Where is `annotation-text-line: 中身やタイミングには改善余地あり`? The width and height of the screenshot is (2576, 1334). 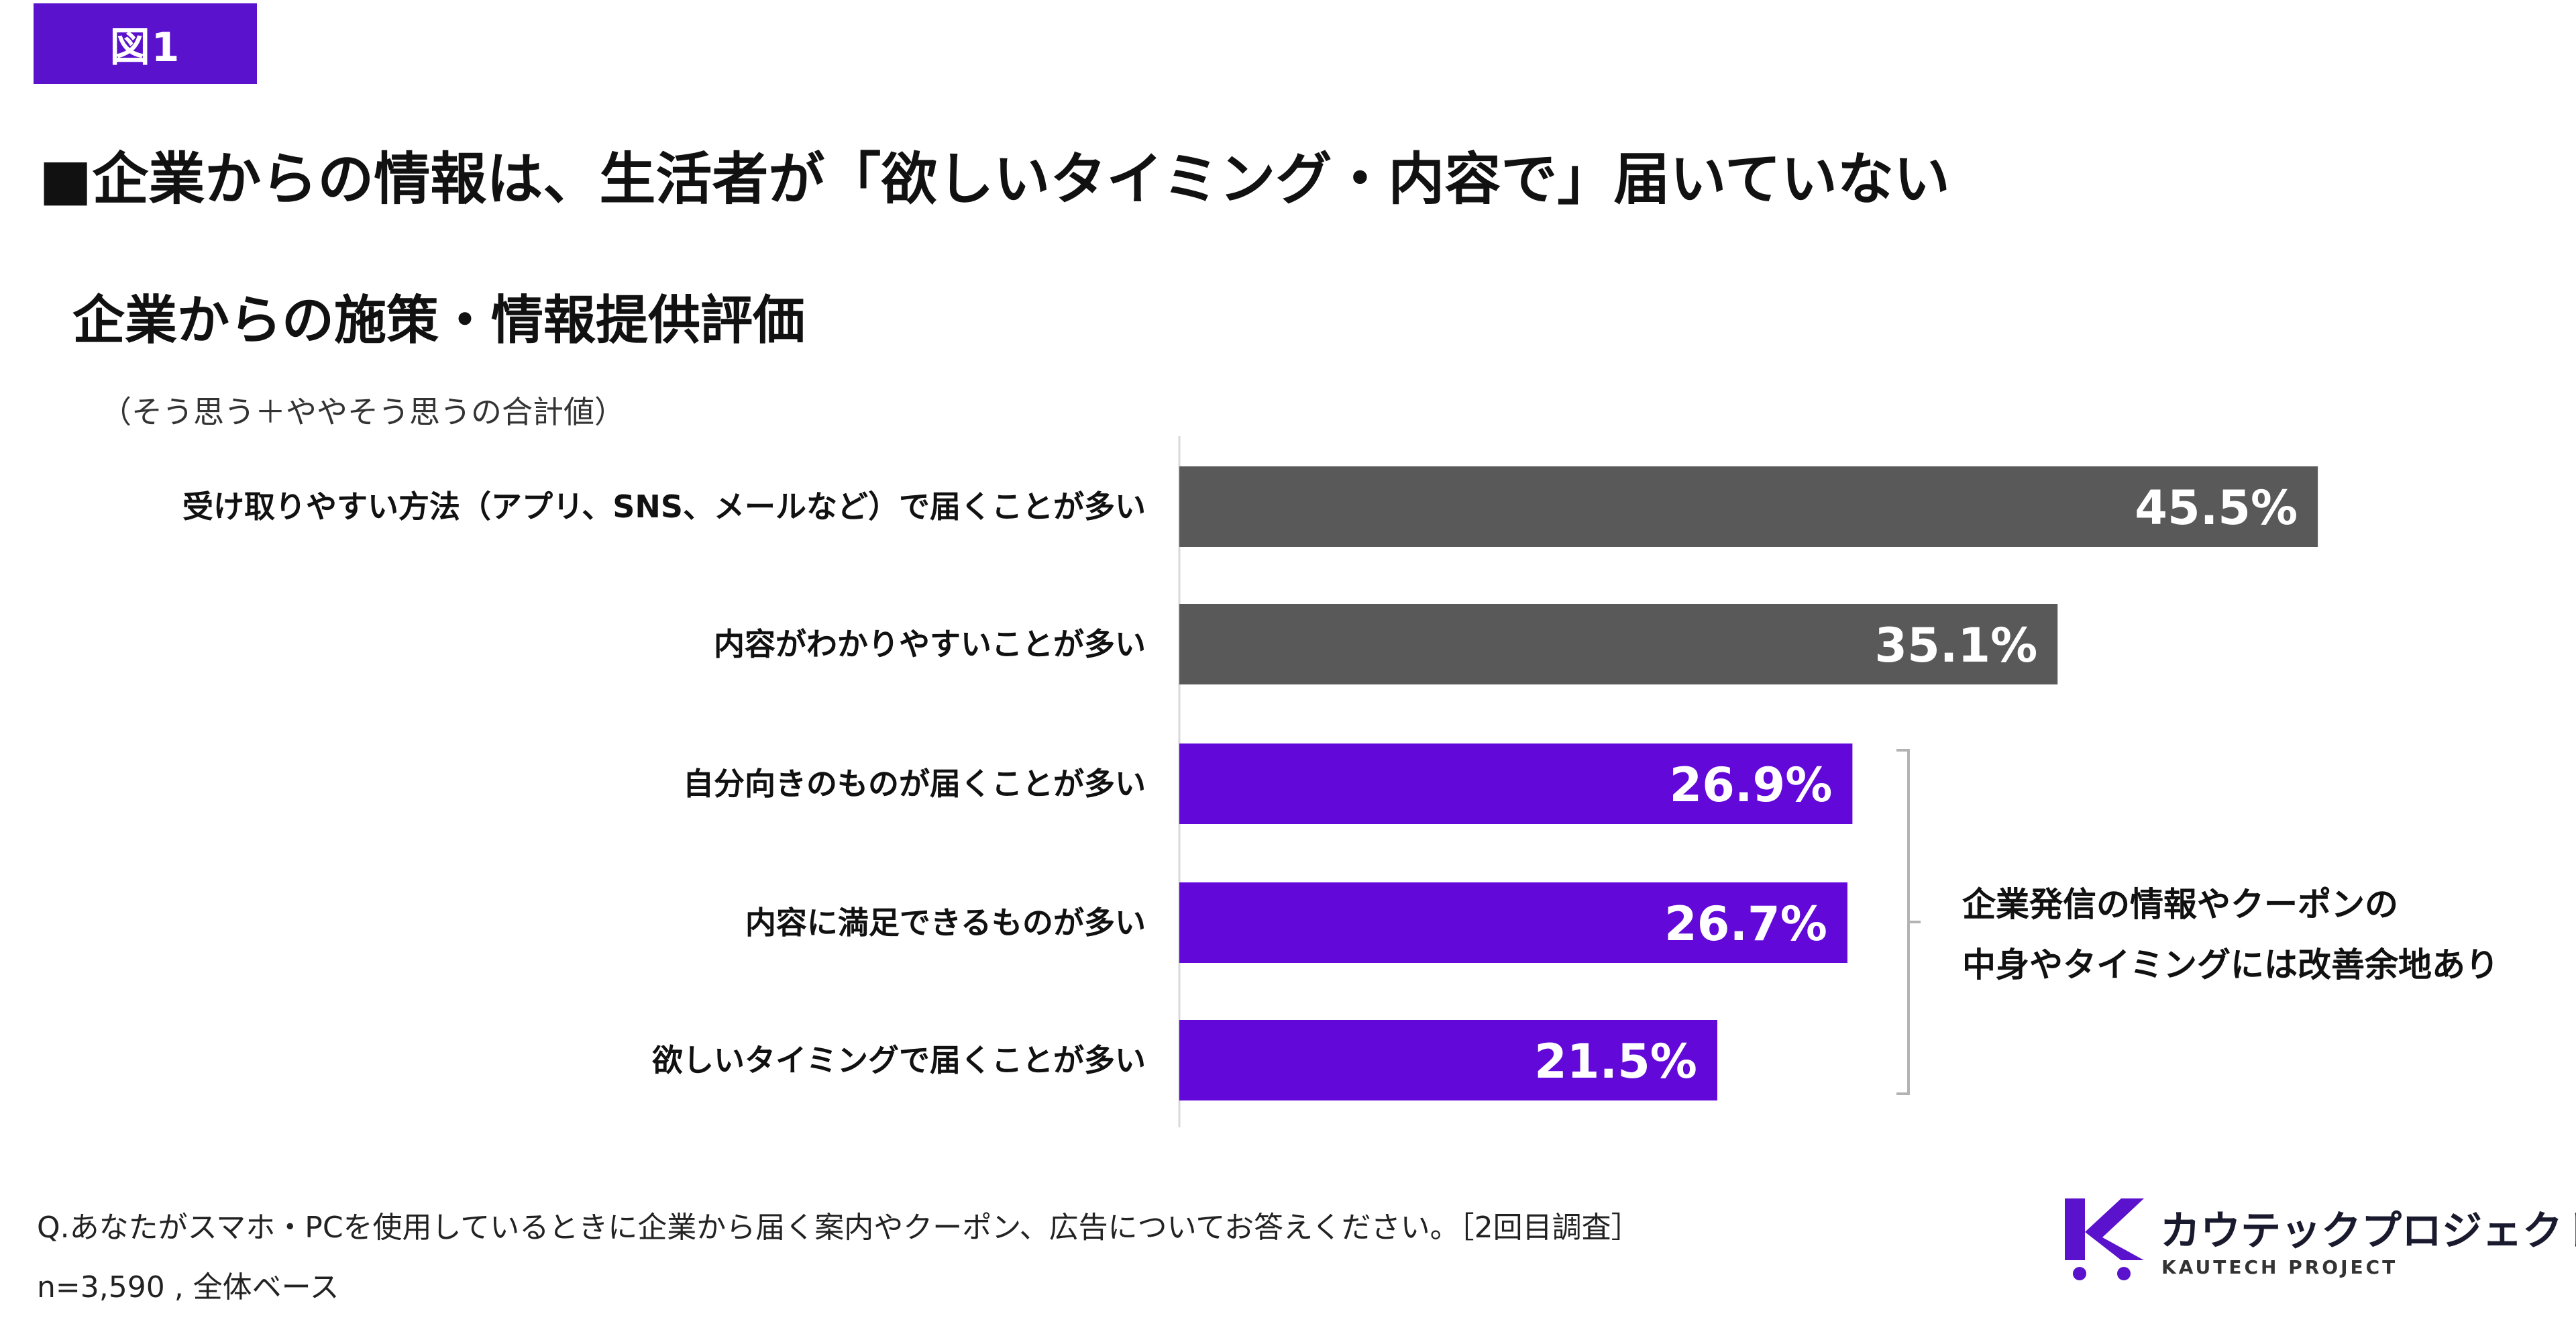 annotation-text-line: 中身やタイミングには改善余地あり is located at coordinates (2230, 964).